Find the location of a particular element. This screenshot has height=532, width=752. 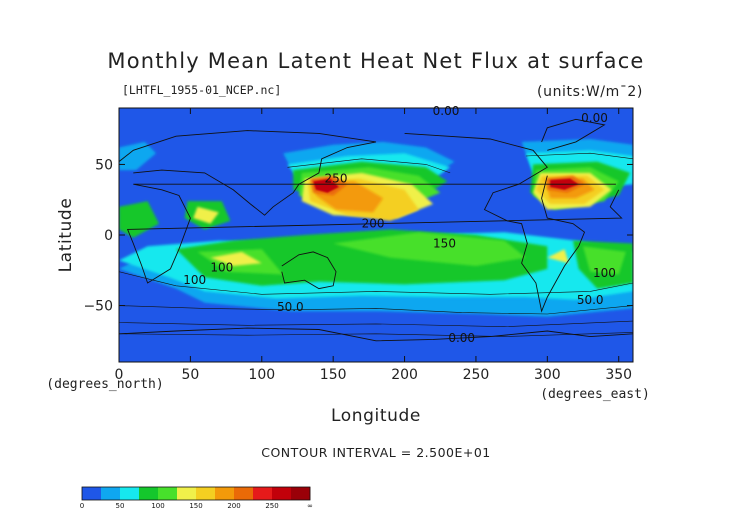

x-tick-label: 200 is located at coordinates (404, 375).